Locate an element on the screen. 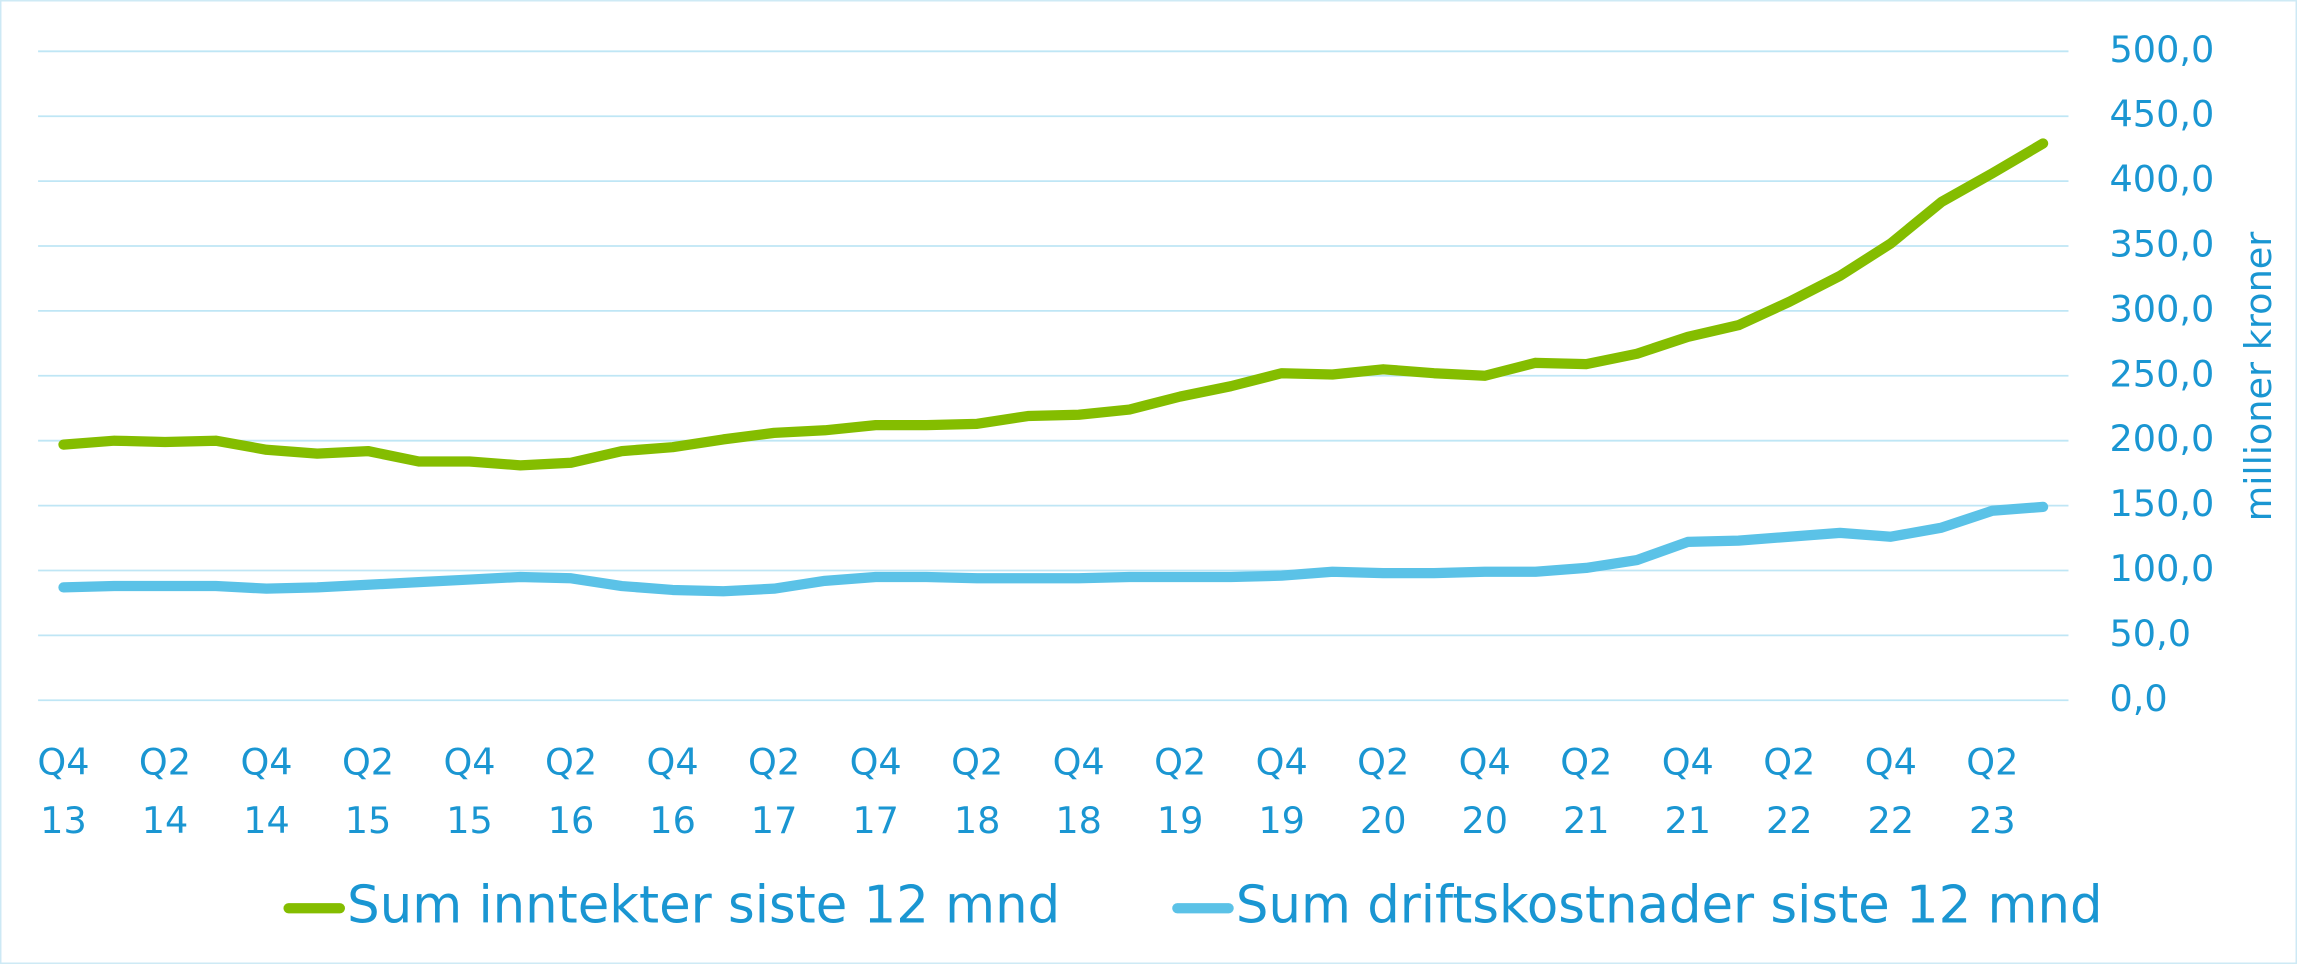 This screenshot has height=964, width=2297. y-tick-label: 300,0 is located at coordinates (2161, 308).